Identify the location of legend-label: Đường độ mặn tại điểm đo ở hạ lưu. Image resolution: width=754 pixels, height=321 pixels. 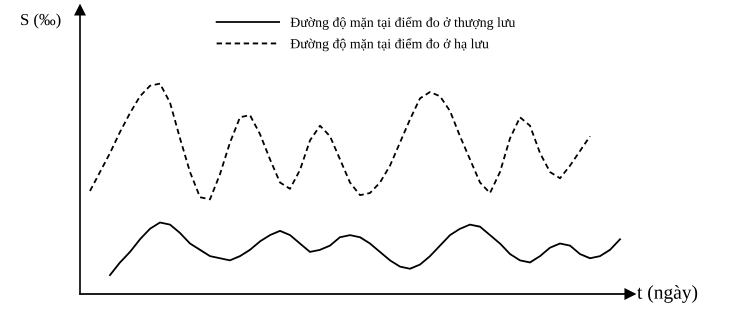
(389, 45).